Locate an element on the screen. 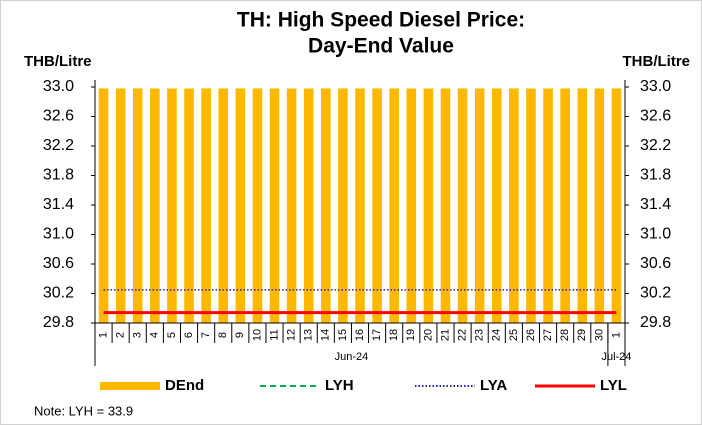 Image resolution: width=702 pixels, height=425 pixels. x-tick-label: 19 is located at coordinates (411, 335).